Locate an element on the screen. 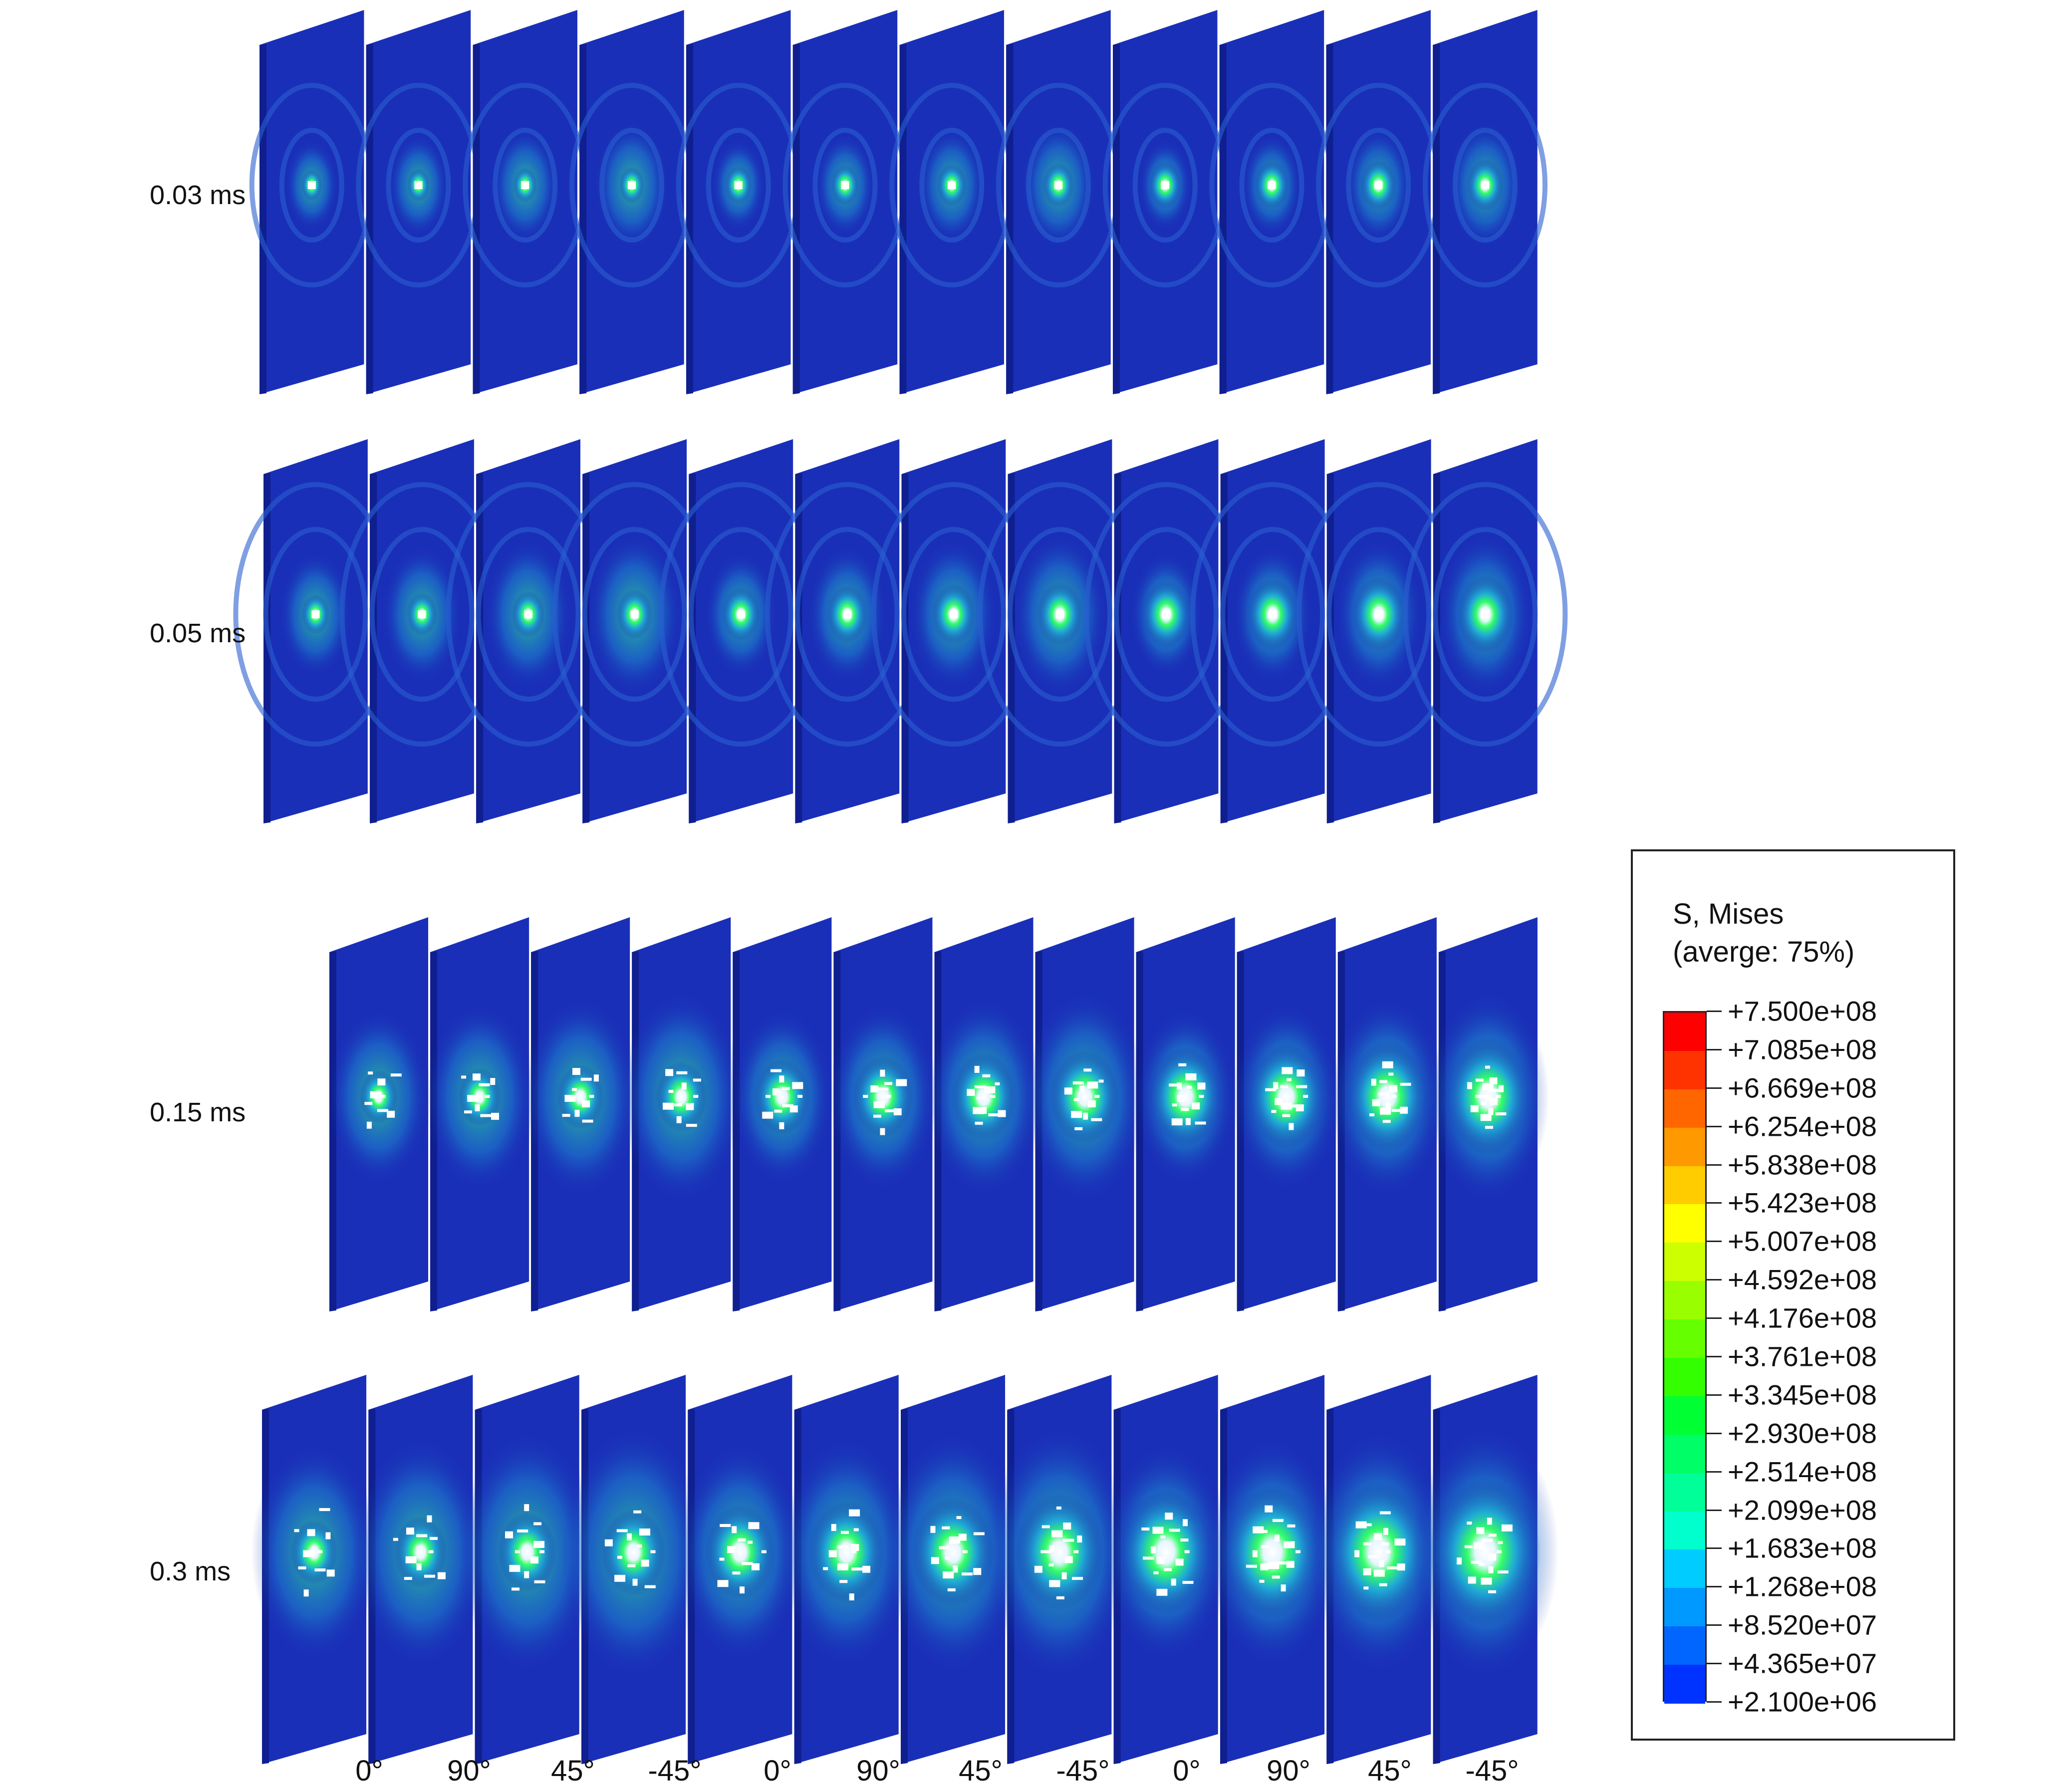  time-label-row-1: 0.03 ms is located at coordinates (198, 195).